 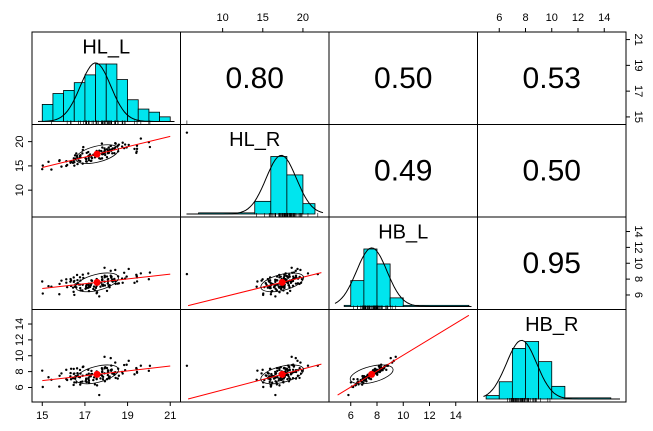 What do you see at coordinates (638, 247) in the screenshot?
I see `tick-label-right_HB_L: 12` at bounding box center [638, 247].